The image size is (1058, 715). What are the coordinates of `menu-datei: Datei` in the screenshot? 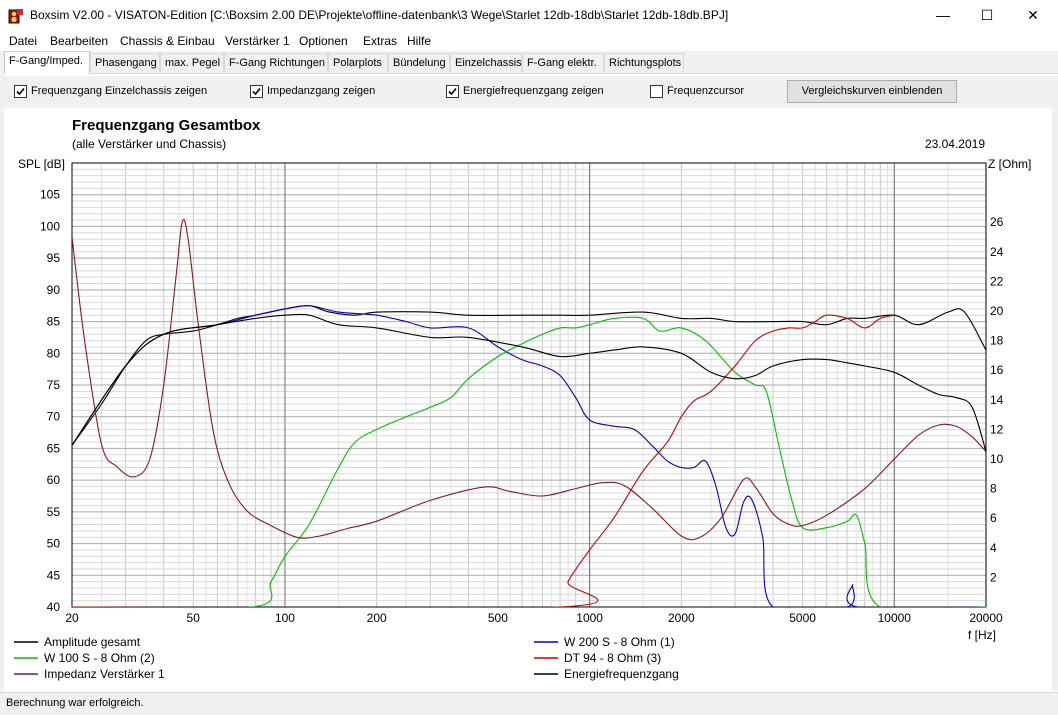 It's located at (23, 41).